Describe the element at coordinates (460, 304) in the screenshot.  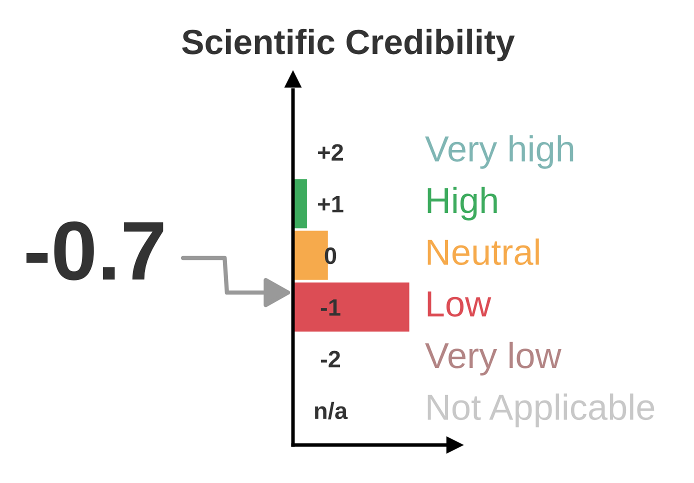
I see `series-label: Low` at that location.